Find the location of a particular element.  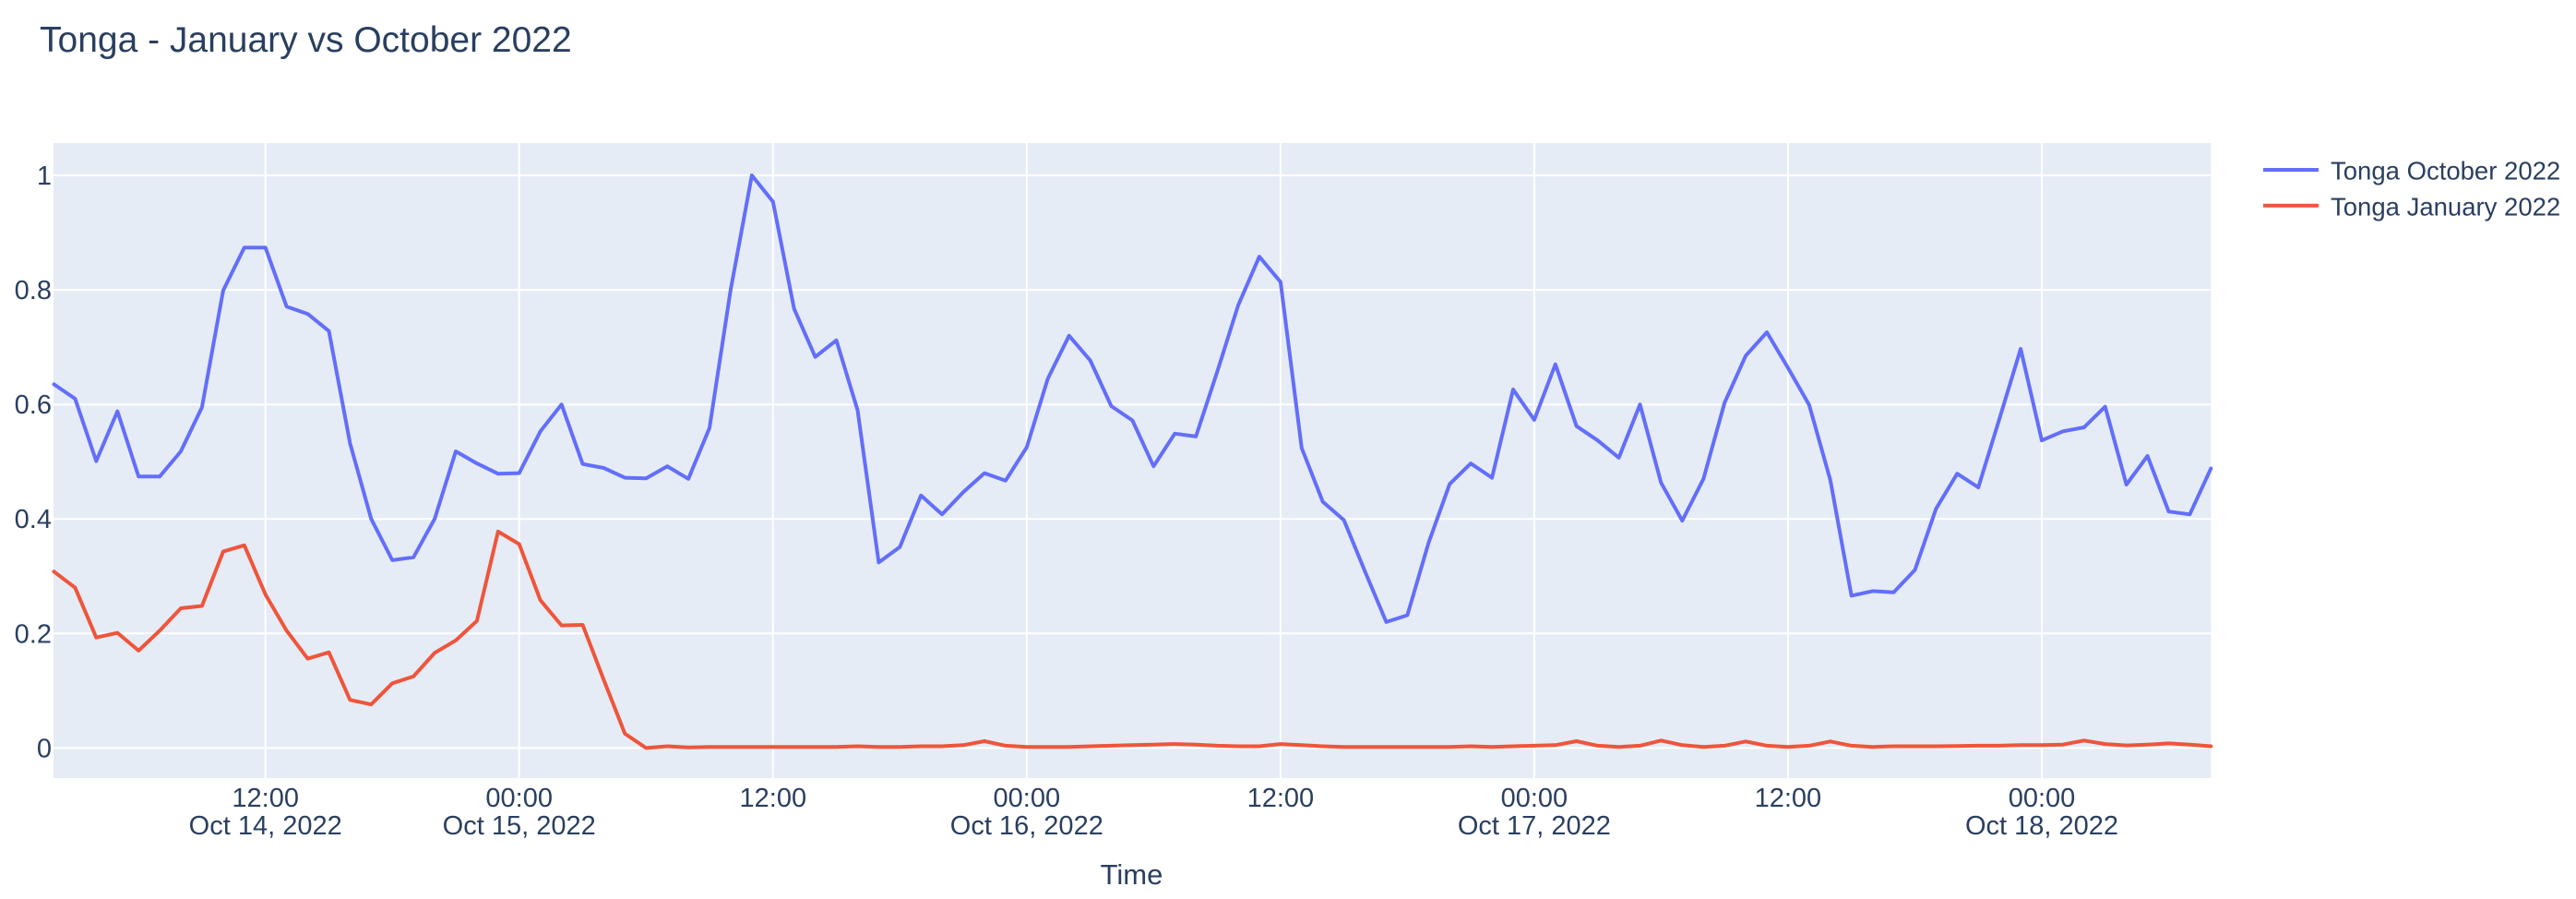

svg-text: Oct 18, 2022 is located at coordinates (2041, 826).